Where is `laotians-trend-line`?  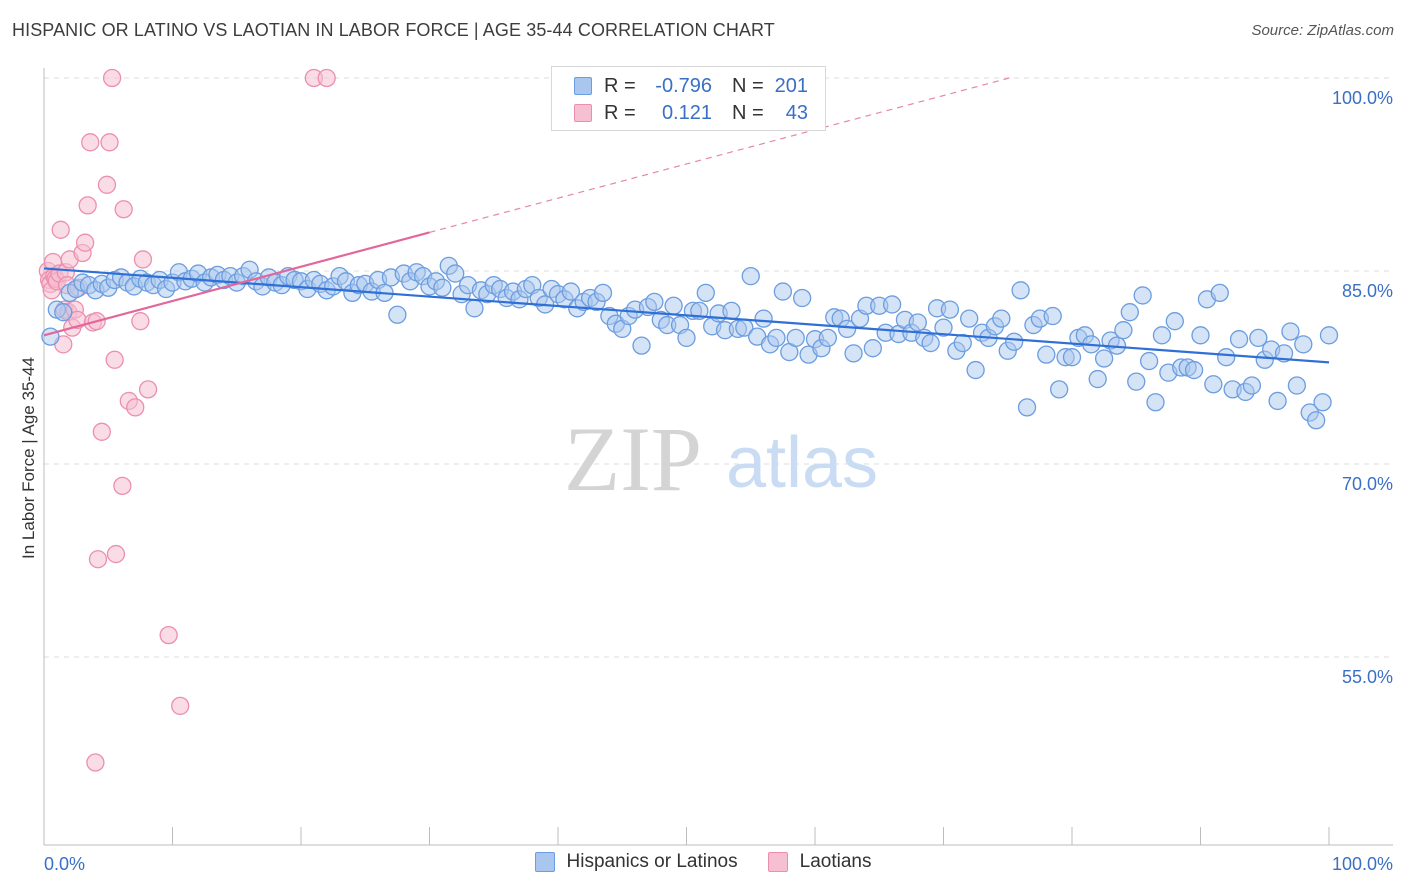
laotians-trend-line is located at coordinates (236, 284).